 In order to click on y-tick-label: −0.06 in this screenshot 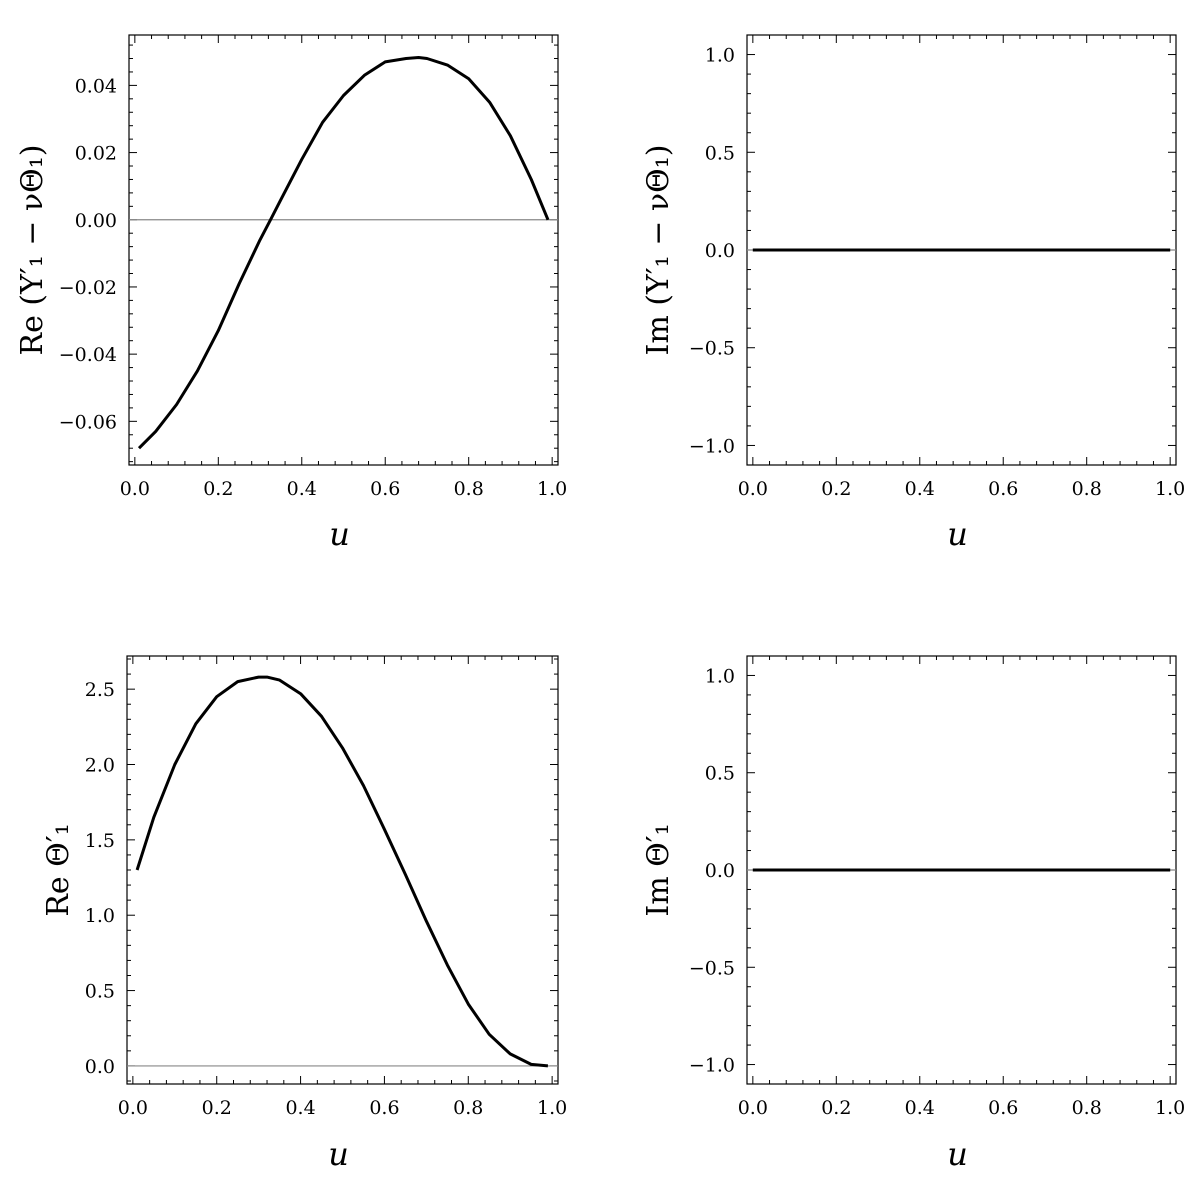, I will do `click(88, 422)`.